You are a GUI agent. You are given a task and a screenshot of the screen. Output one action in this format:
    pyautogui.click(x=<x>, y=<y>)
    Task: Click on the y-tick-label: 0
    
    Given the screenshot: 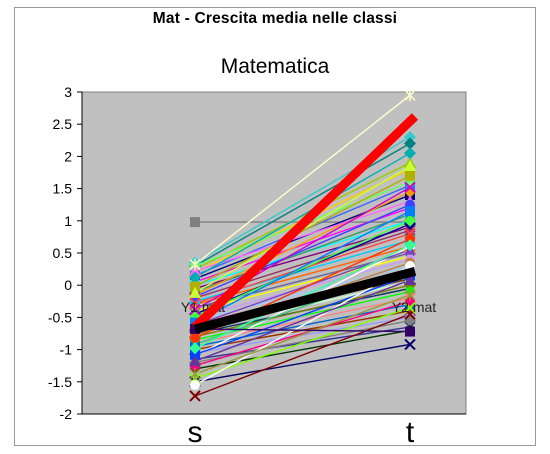 What is the action you would take?
    pyautogui.click(x=68, y=285)
    